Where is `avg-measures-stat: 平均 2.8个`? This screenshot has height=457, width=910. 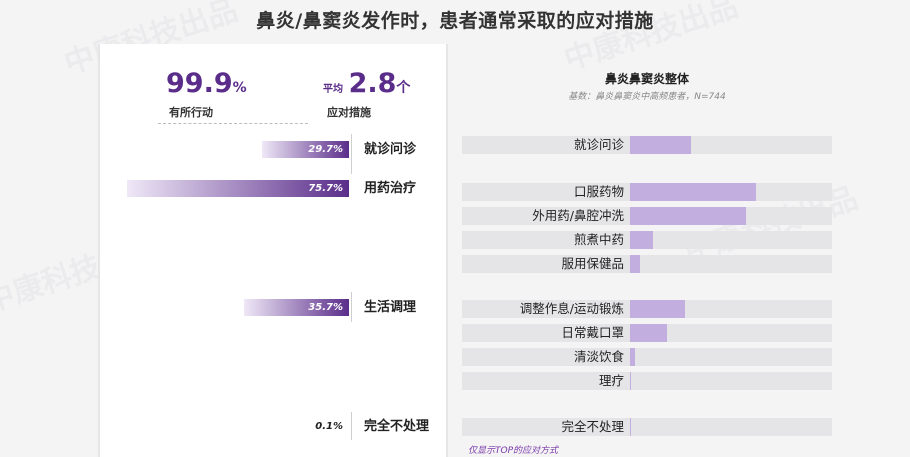
avg-measures-stat: 平均 2.8个 is located at coordinates (366, 83).